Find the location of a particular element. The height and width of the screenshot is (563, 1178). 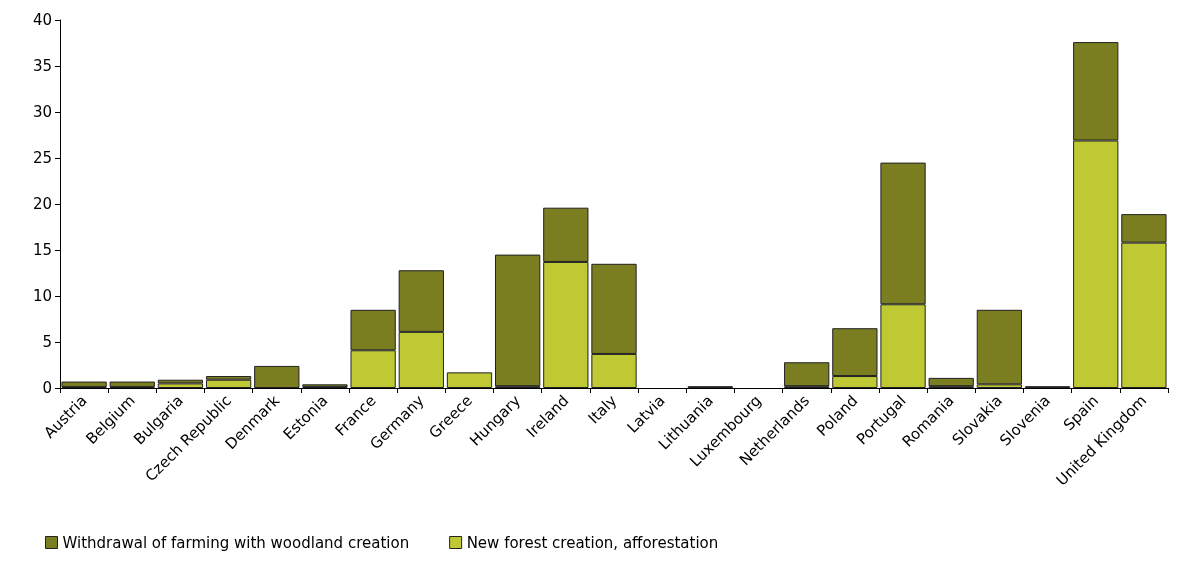

y-tick-label: 5 is located at coordinates (47, 342).